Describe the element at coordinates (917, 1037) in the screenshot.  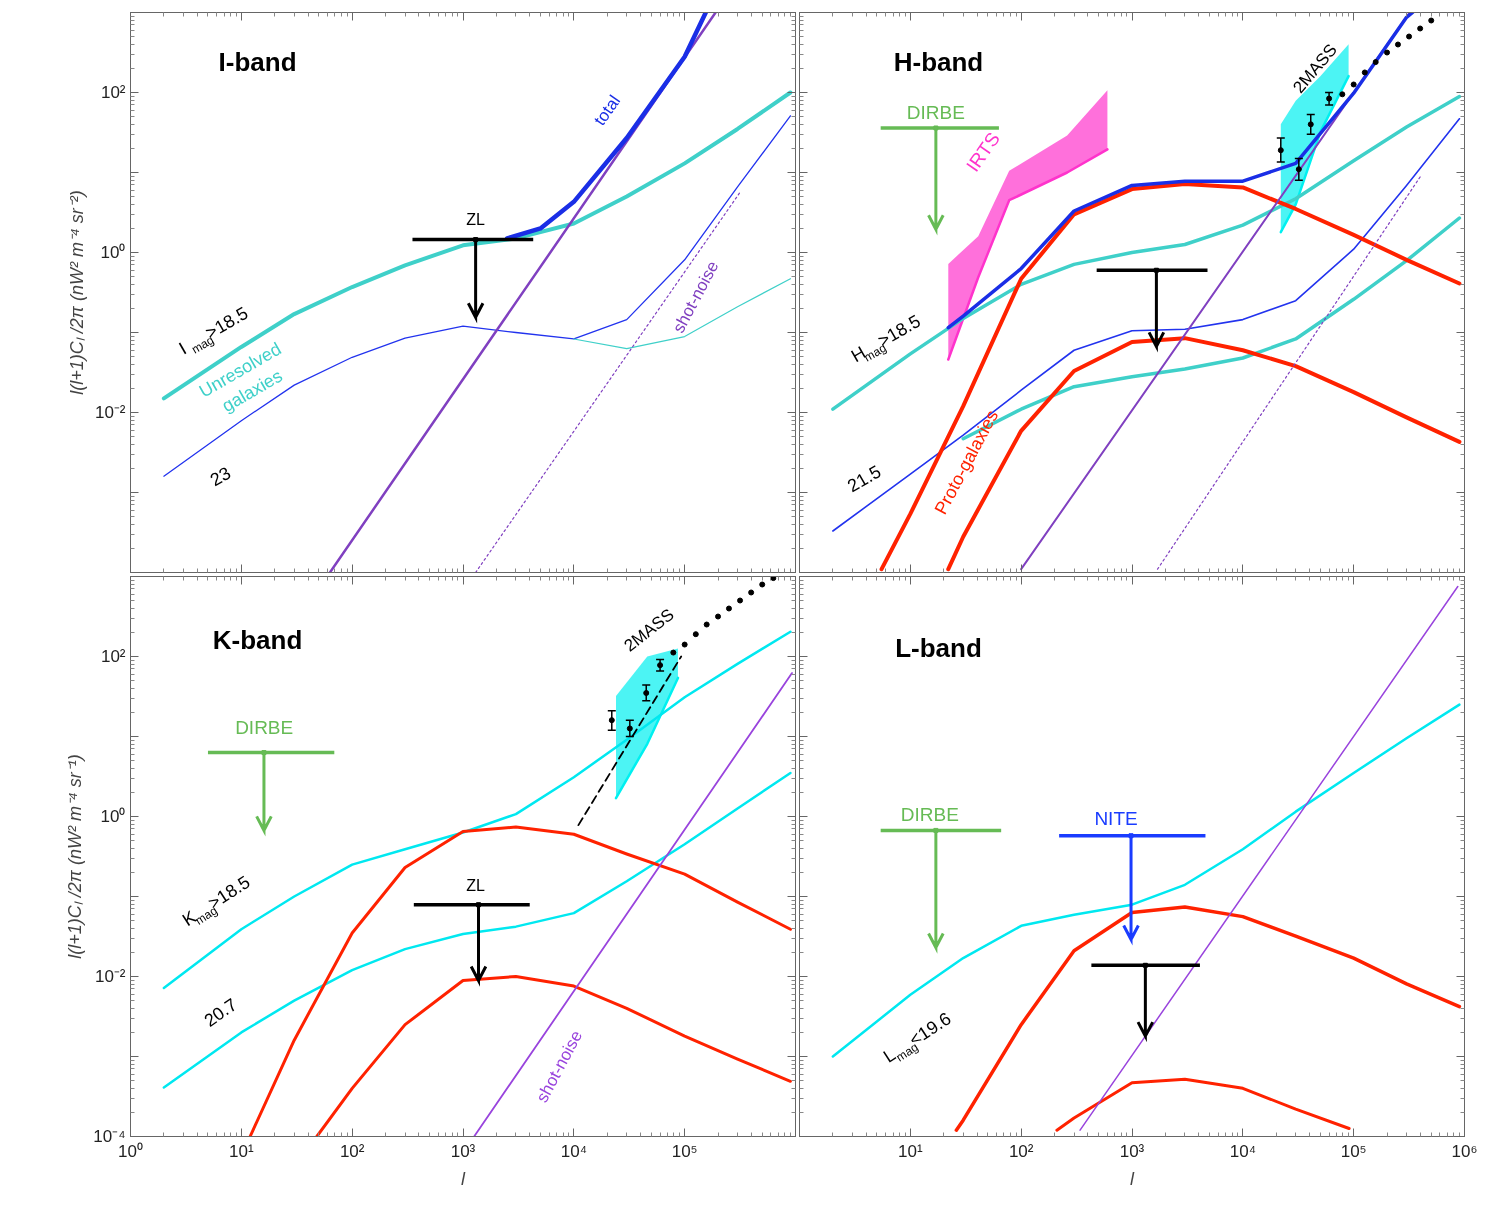
I see `annotation: Lmag<19.6` at that location.